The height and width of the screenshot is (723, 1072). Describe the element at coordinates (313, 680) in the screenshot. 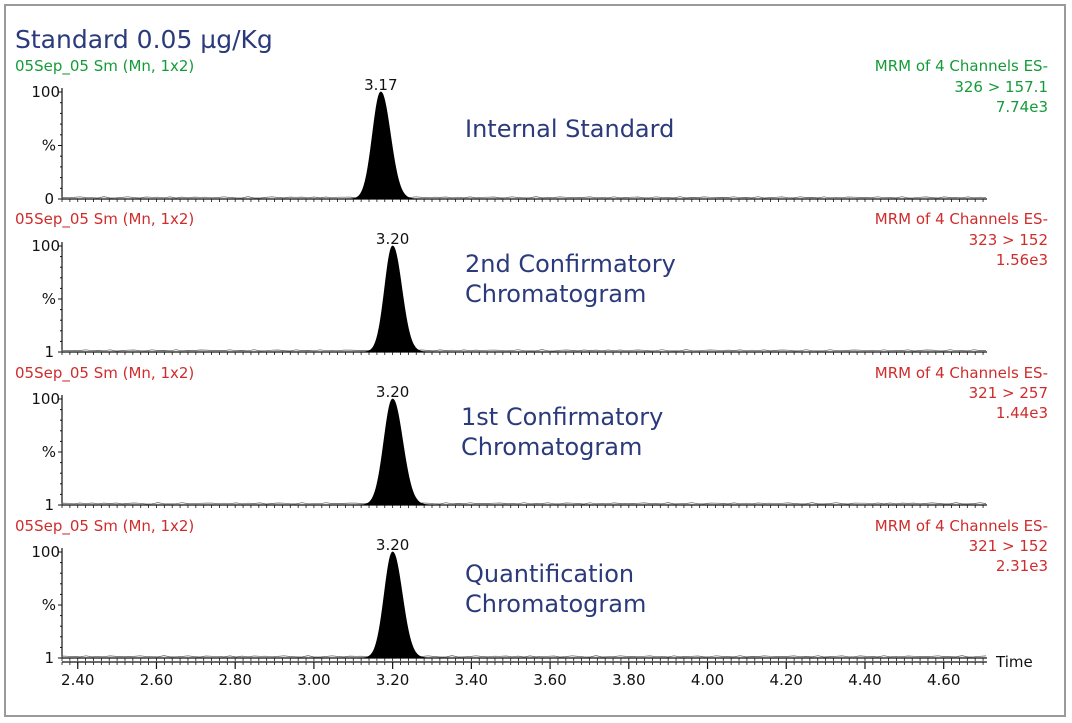

I see `x-tick-label: 3.00` at that location.